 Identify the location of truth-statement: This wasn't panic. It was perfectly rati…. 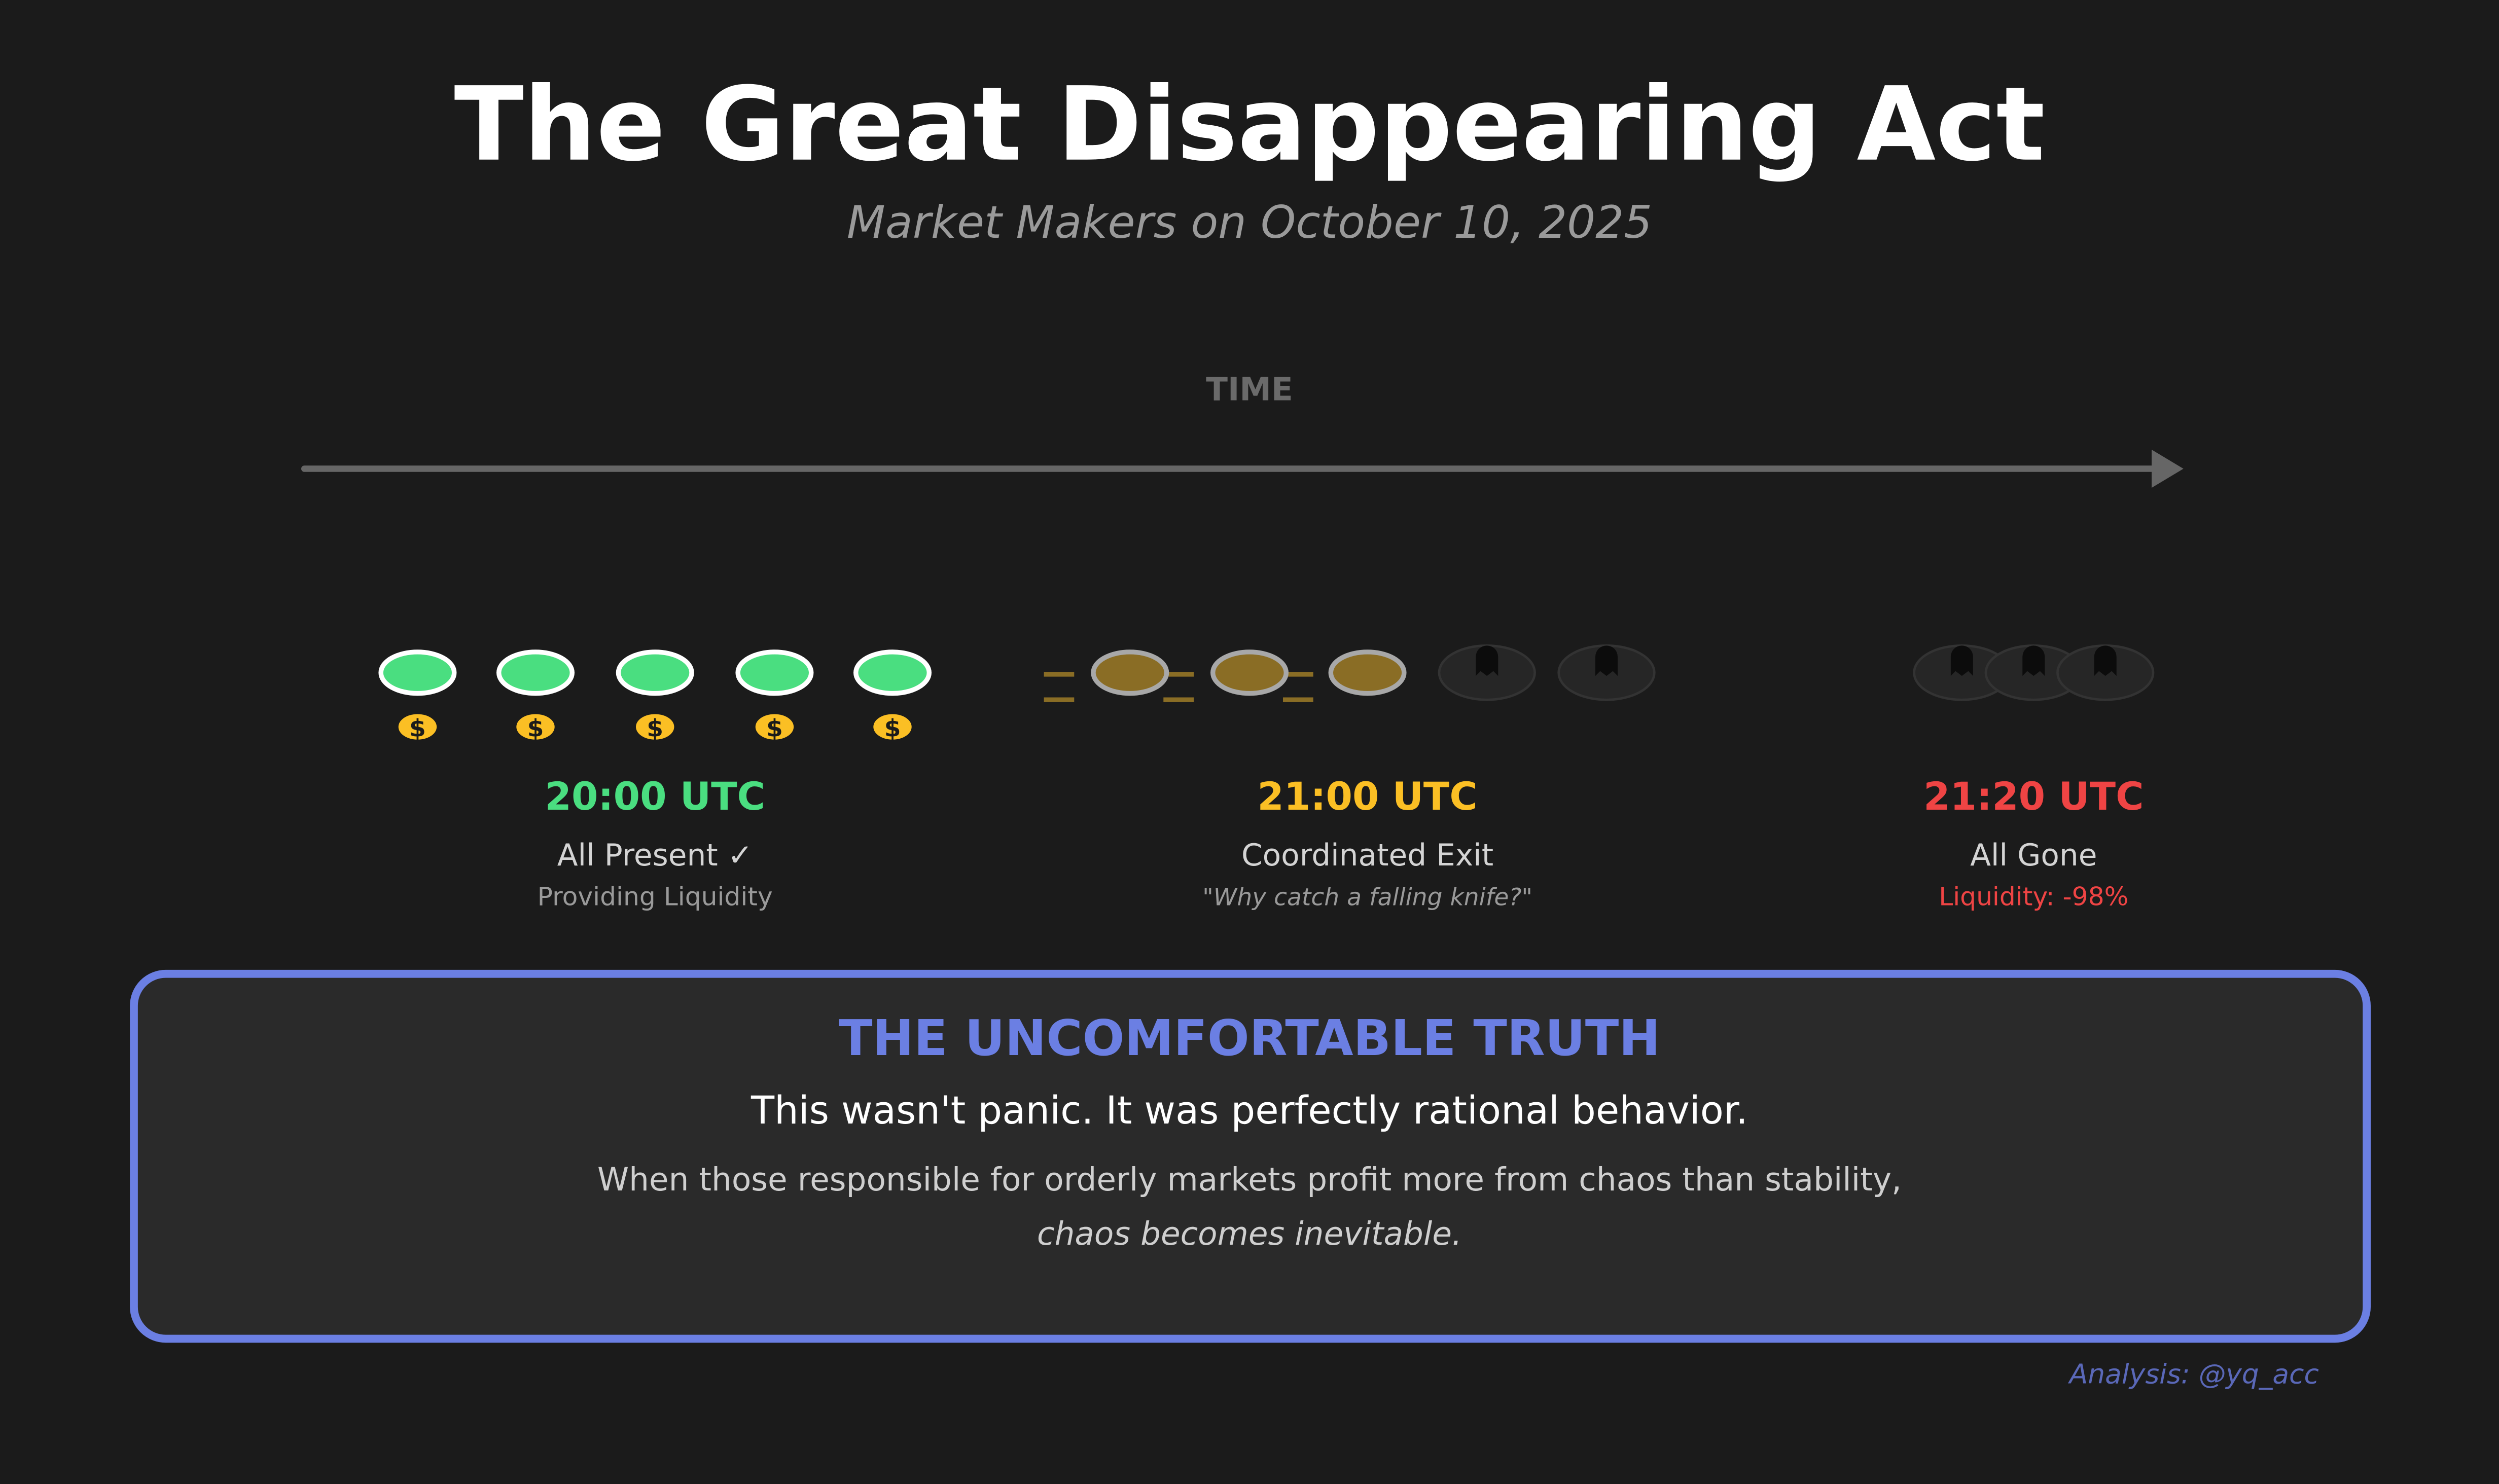
(1249, 1110).